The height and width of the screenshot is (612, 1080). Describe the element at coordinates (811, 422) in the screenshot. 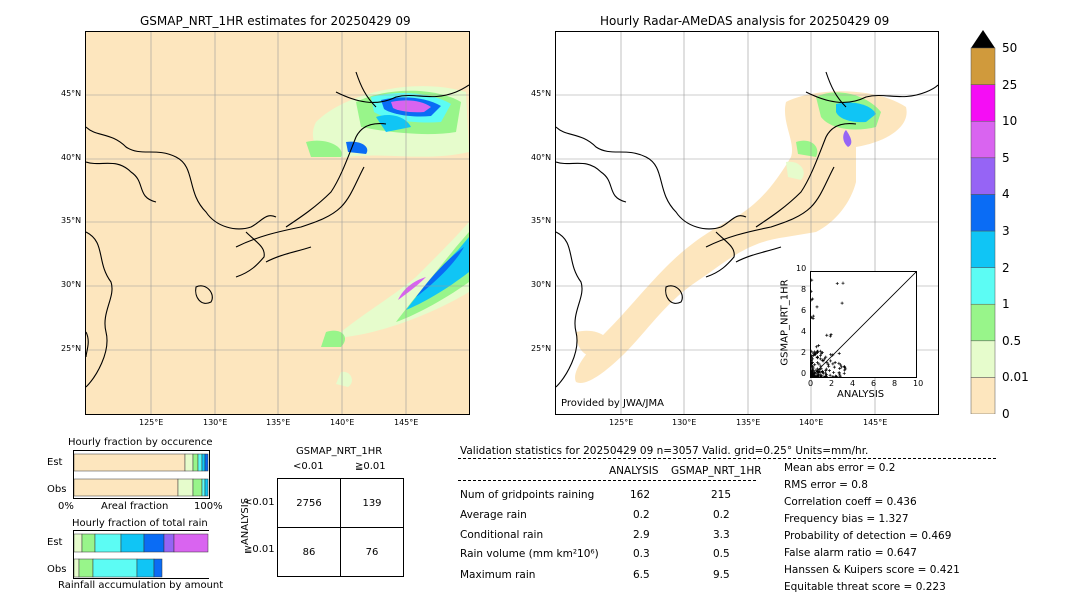

I see `right-lon-label: 140°E` at that location.